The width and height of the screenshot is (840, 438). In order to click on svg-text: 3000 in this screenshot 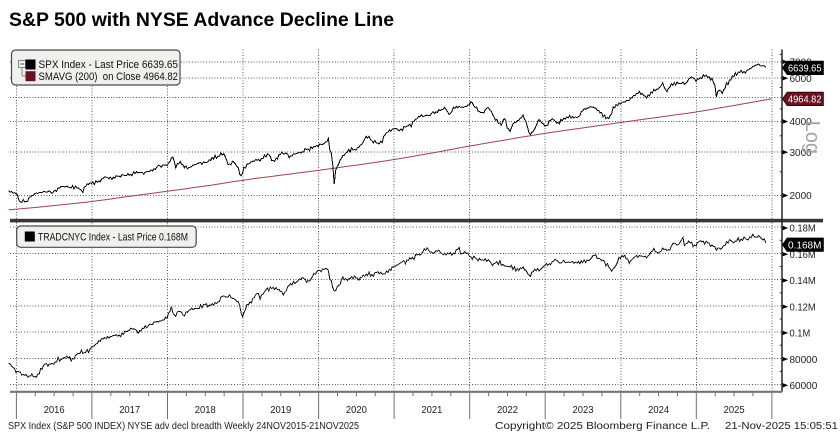, I will do `click(801, 153)`.